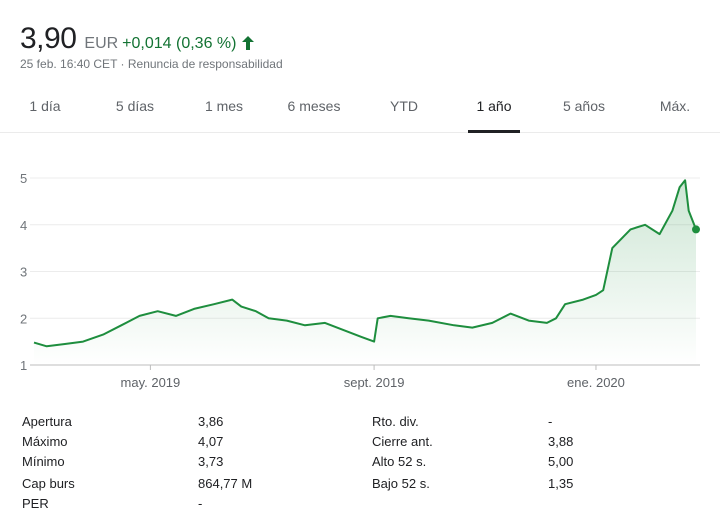 The height and width of the screenshot is (532, 720). What do you see at coordinates (374, 382) in the screenshot?
I see `x-tick-label: sept. 2019` at bounding box center [374, 382].